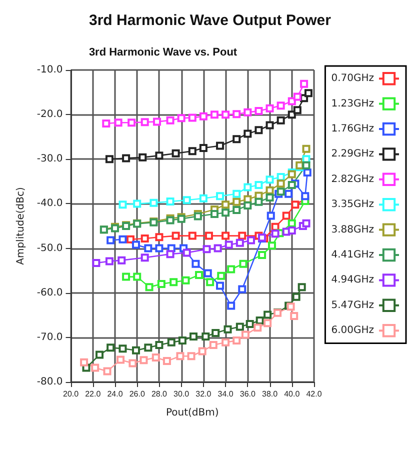 The image size is (420, 456). I want to click on chart-title: 3rd Harmonic Wave Output Power, so click(210, 20).